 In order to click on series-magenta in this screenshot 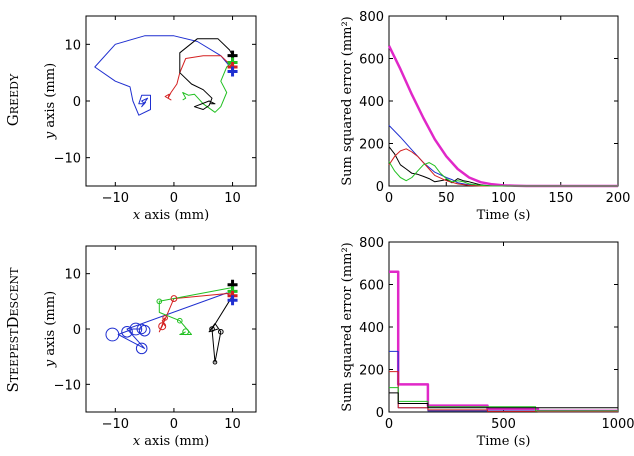, I will do `click(503, 341)`.